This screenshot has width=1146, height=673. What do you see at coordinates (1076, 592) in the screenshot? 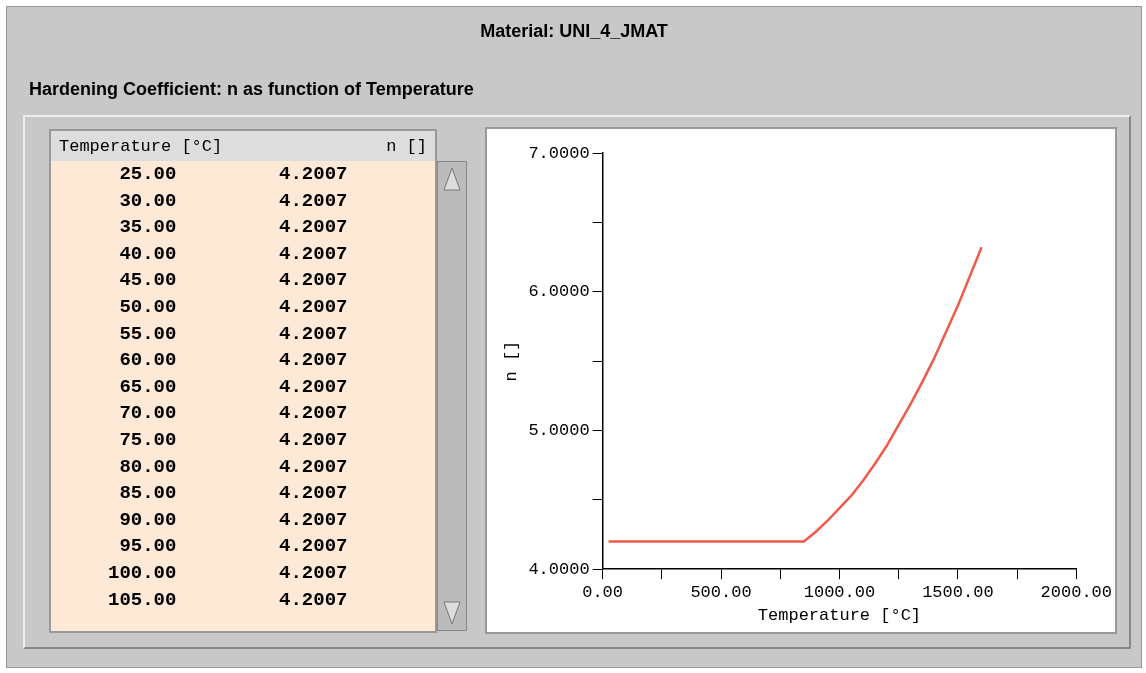
I see `x-tick-label: 2000.00` at bounding box center [1076, 592].